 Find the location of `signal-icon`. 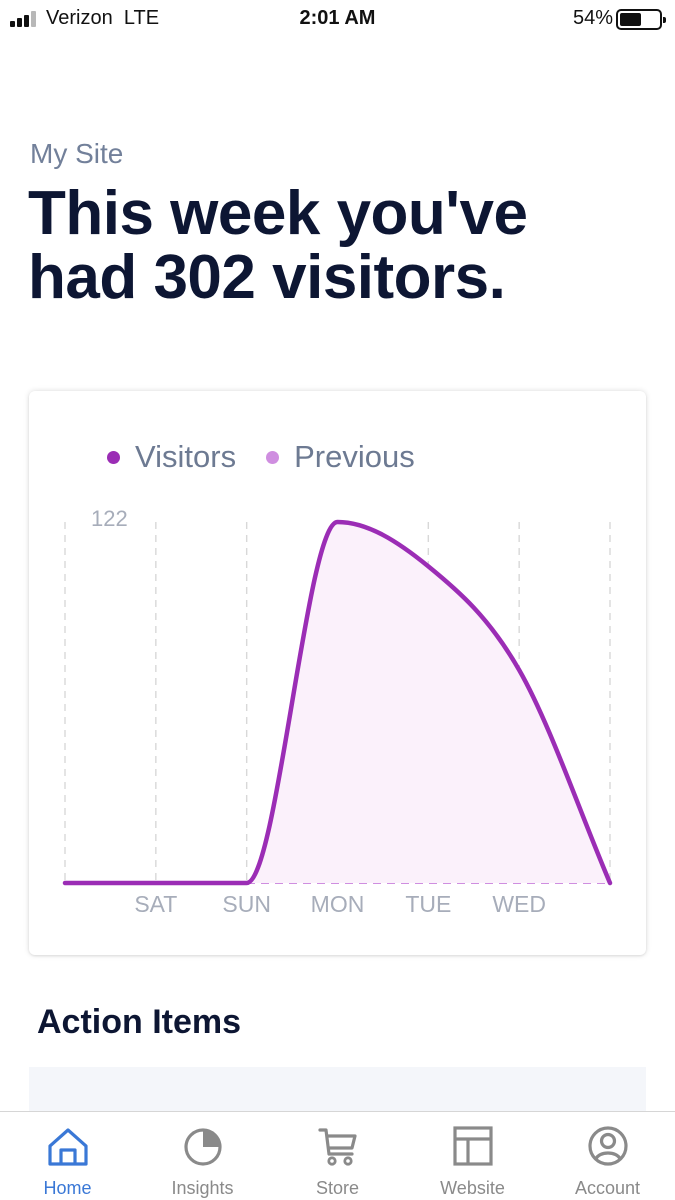

signal-icon is located at coordinates (25, 19).